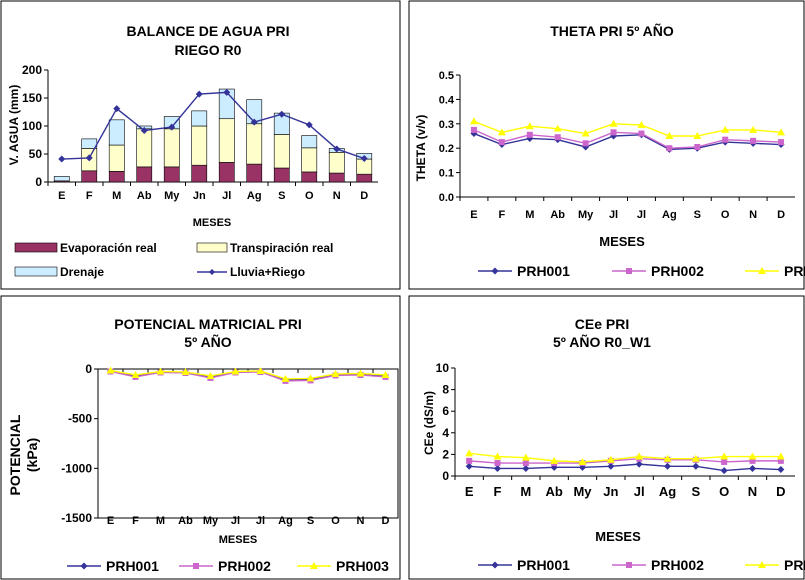 This screenshot has height=580, width=805. Describe the element at coordinates (208, 50) in the screenshot. I see `chart-subtitle: RIEGO R0` at that location.